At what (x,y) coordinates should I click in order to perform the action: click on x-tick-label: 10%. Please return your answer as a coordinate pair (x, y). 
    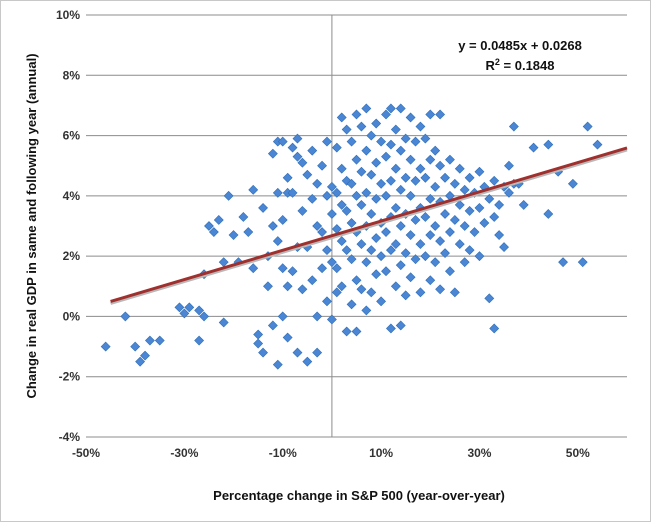
    Looking at the image, I should click on (381, 453).